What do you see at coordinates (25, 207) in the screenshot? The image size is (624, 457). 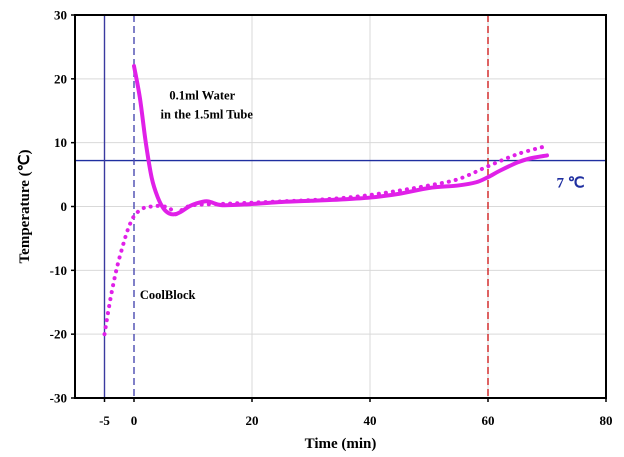 I see `y-axis-label: Temperature (℃)` at bounding box center [25, 207].